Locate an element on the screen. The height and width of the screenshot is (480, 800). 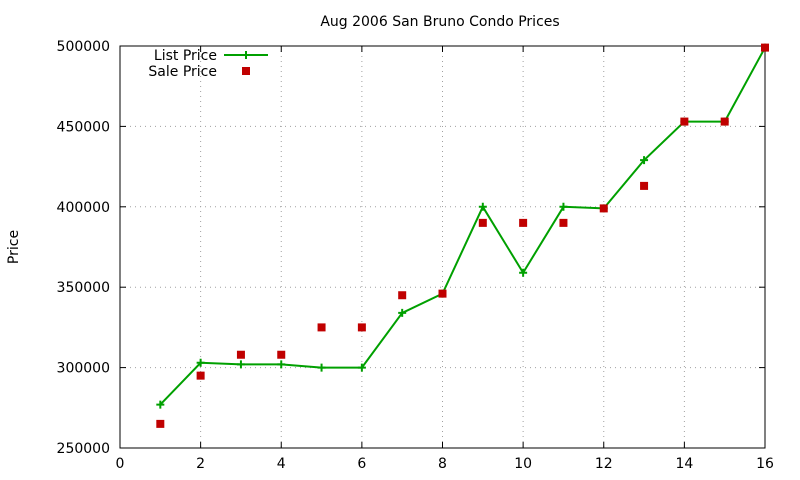
x-tick-label: 12 is located at coordinates (604, 464).